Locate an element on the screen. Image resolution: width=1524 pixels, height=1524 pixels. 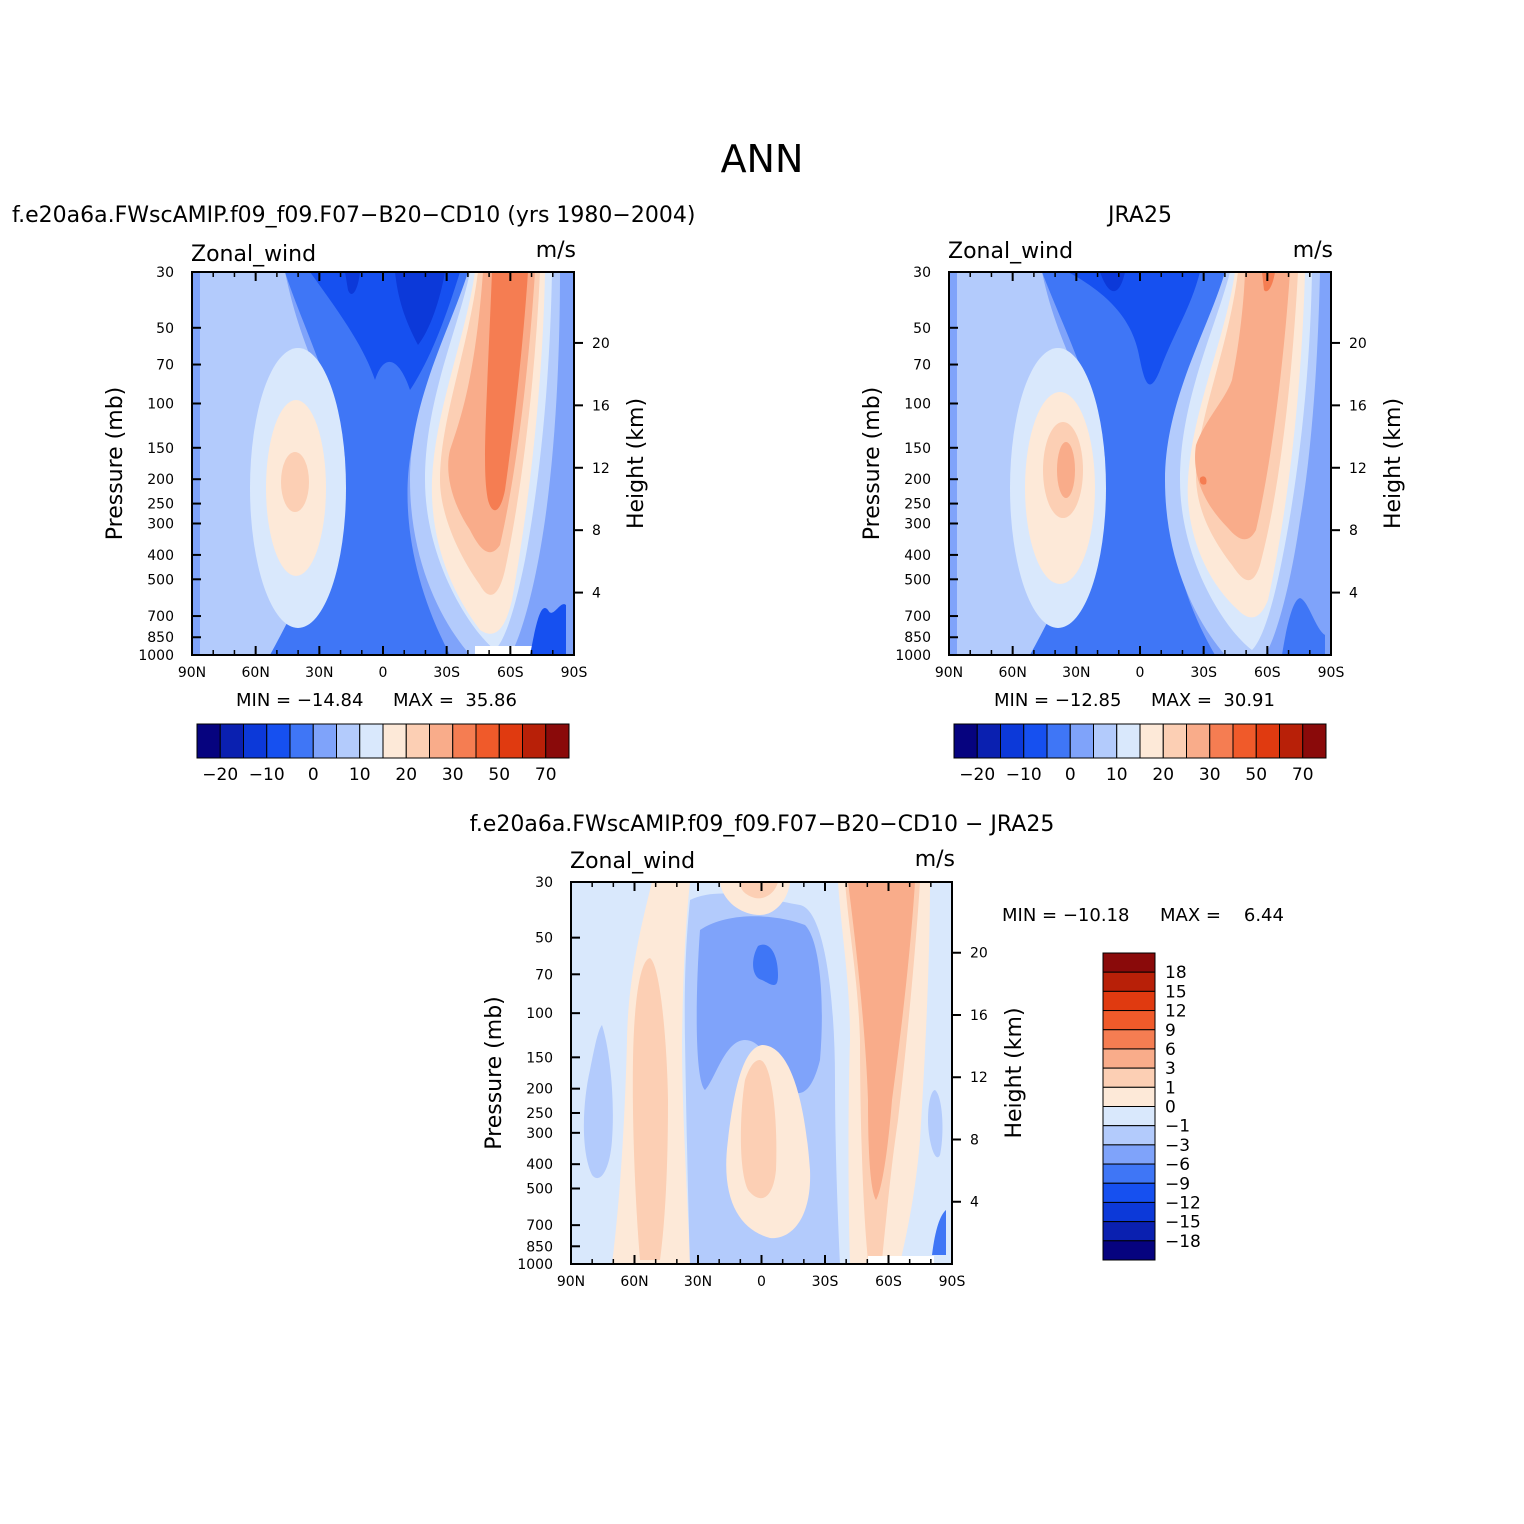
min-label: MIN = −14.84 is located at coordinates (299, 700).